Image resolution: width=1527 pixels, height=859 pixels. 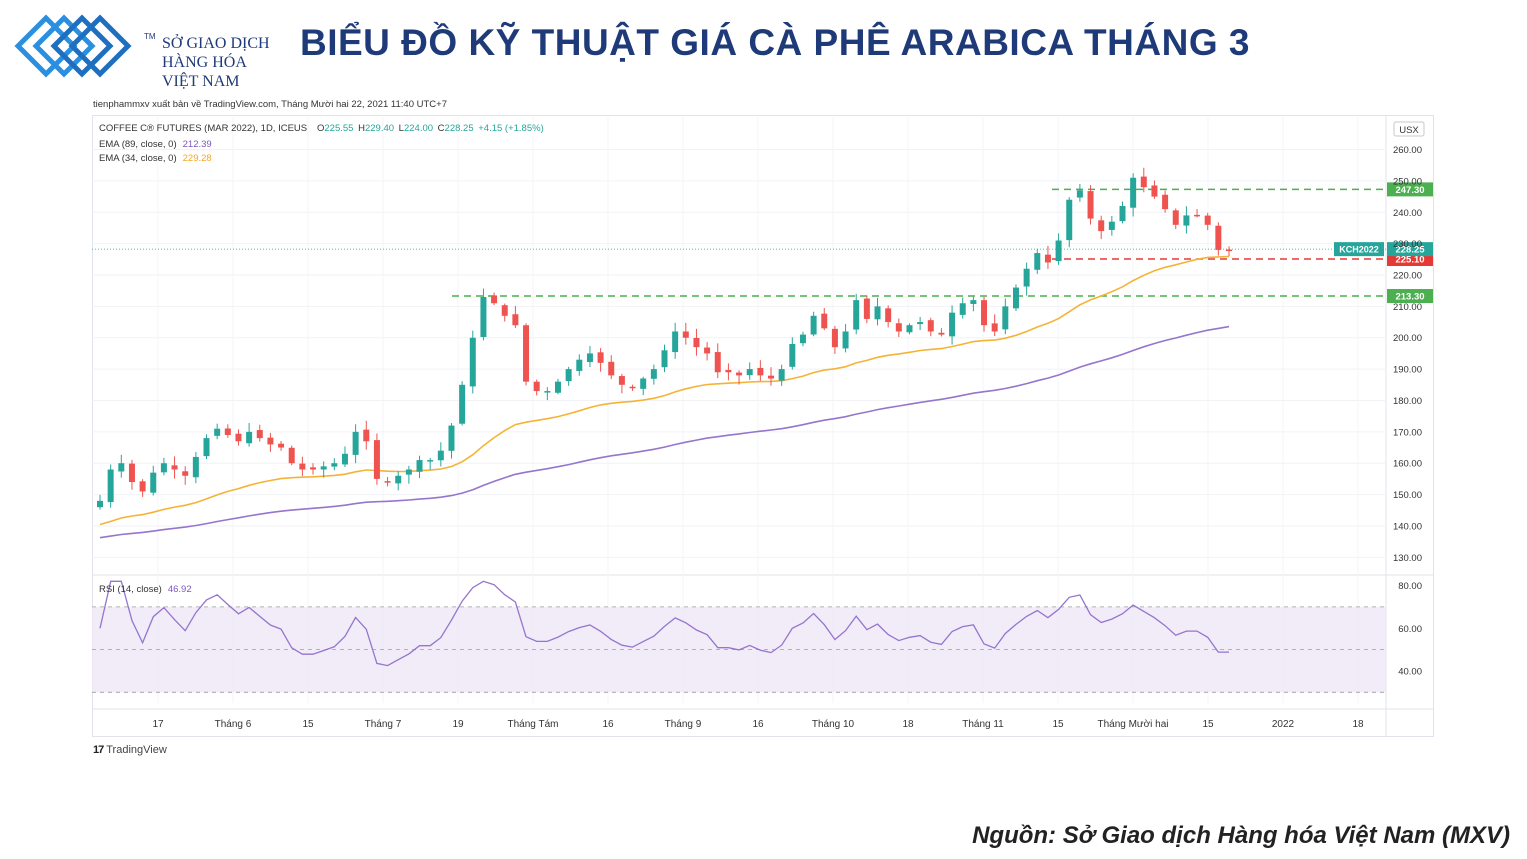 What do you see at coordinates (983, 724) in the screenshot?
I see `time-tick-label: Tháng 11` at bounding box center [983, 724].